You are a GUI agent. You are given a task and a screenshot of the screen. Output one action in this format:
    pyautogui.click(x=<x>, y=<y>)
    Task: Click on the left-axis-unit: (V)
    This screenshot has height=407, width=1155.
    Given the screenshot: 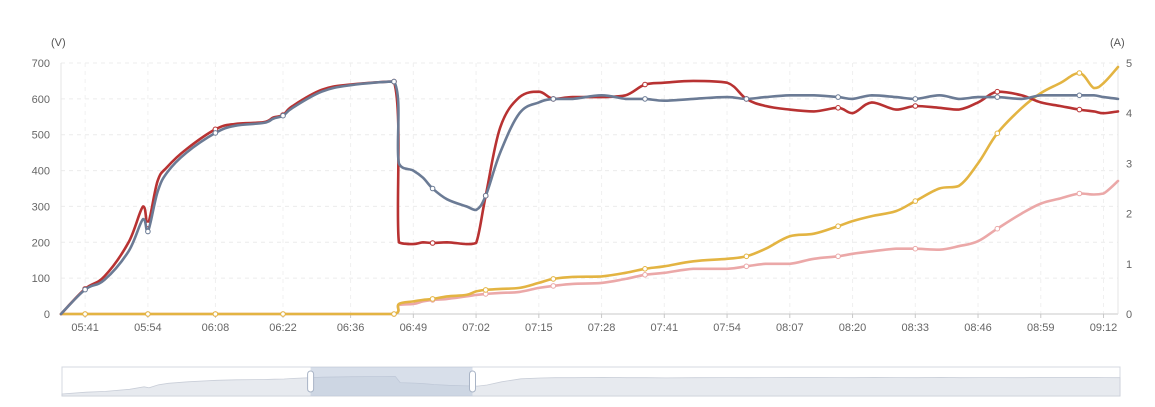 What is the action you would take?
    pyautogui.click(x=58, y=43)
    